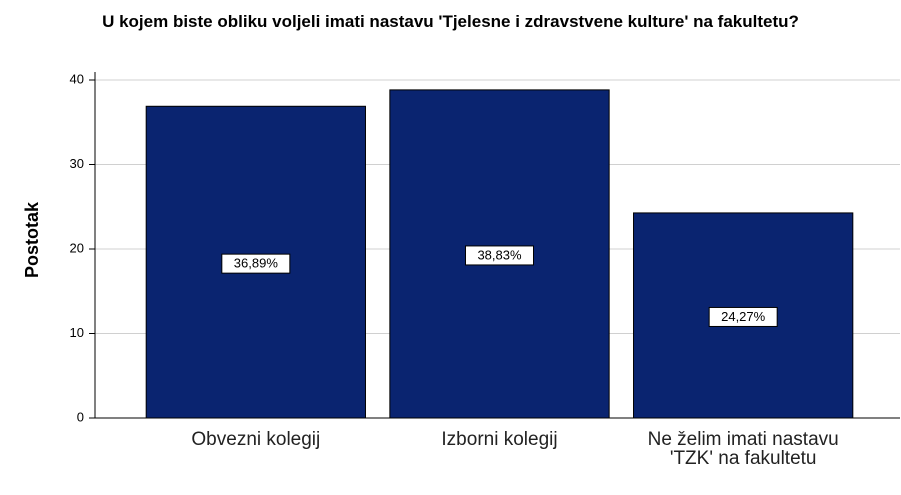  I want to click on y-tick-label: 40, so click(77, 78).